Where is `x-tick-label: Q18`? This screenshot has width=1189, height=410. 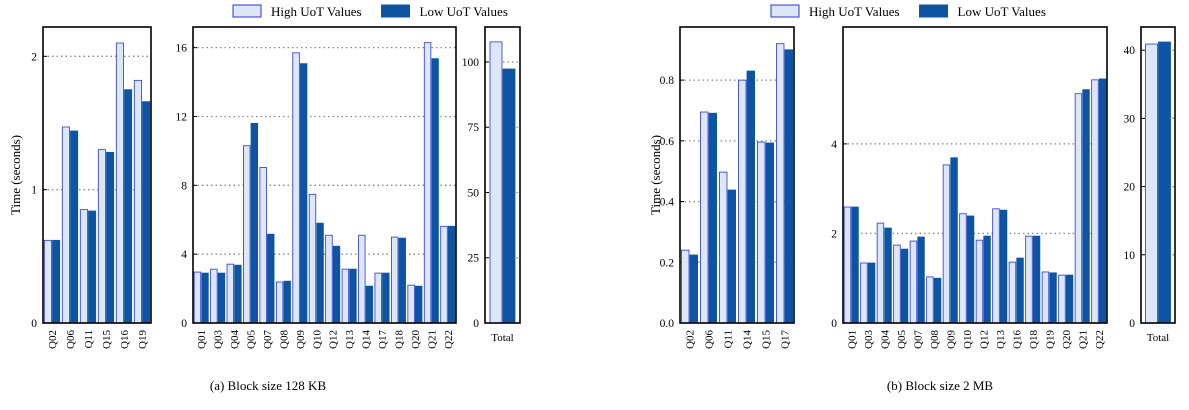
x-tick-label: Q18 is located at coordinates (1034, 339).